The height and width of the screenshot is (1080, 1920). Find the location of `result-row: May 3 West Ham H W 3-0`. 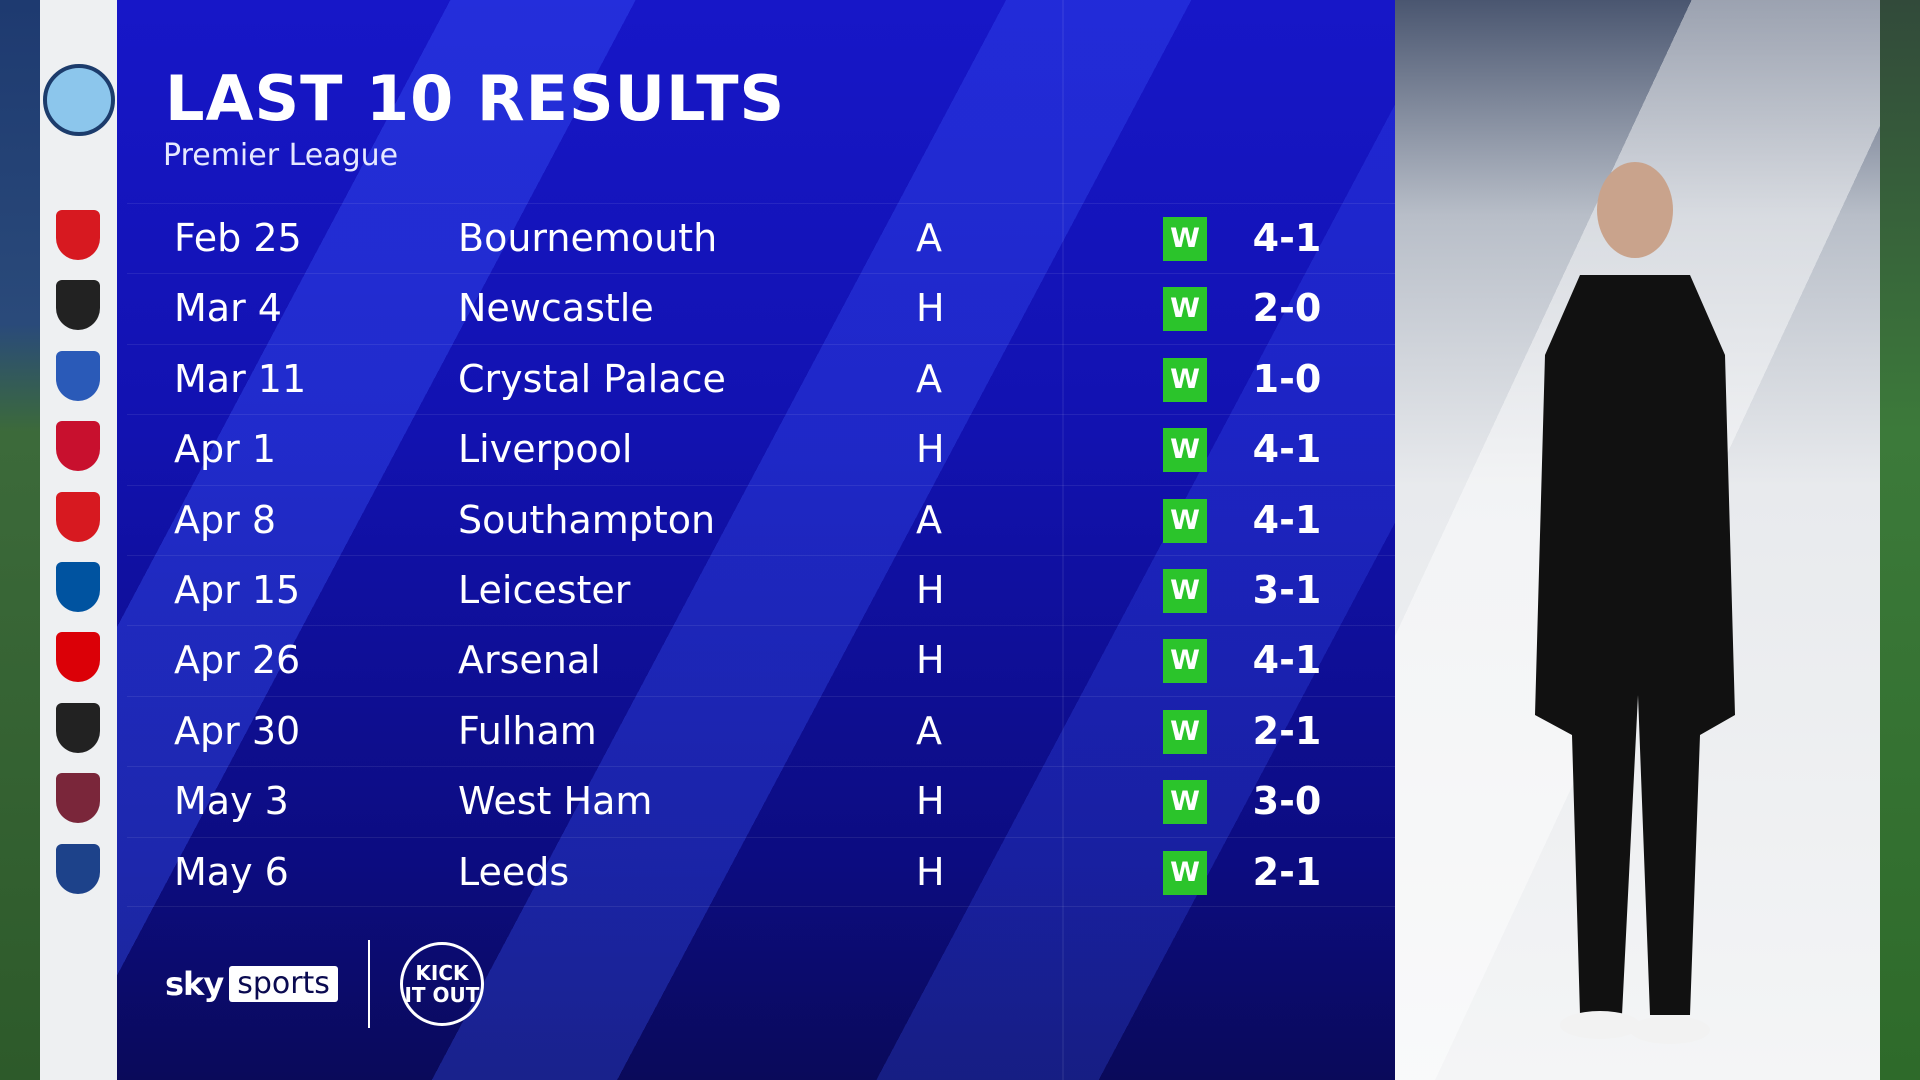

result-row: May 3 West Ham H W 3-0 is located at coordinates (761, 801).